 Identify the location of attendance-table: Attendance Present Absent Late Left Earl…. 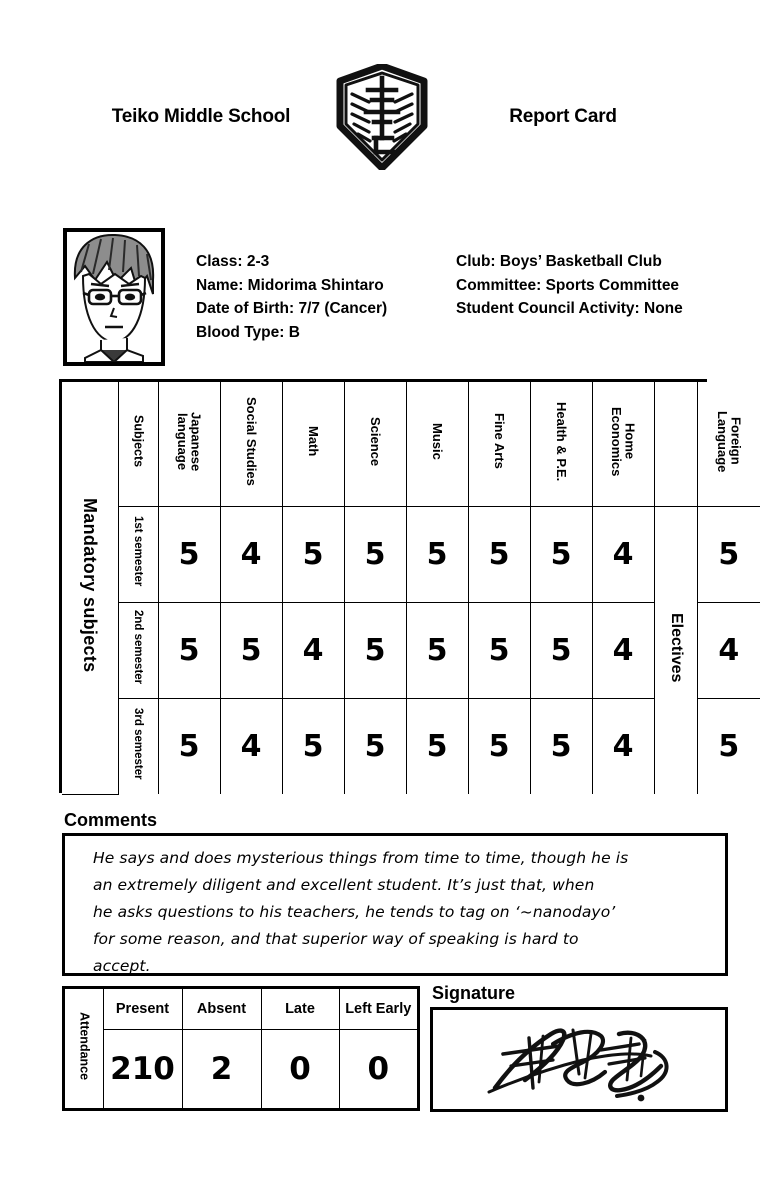
(241, 1048).